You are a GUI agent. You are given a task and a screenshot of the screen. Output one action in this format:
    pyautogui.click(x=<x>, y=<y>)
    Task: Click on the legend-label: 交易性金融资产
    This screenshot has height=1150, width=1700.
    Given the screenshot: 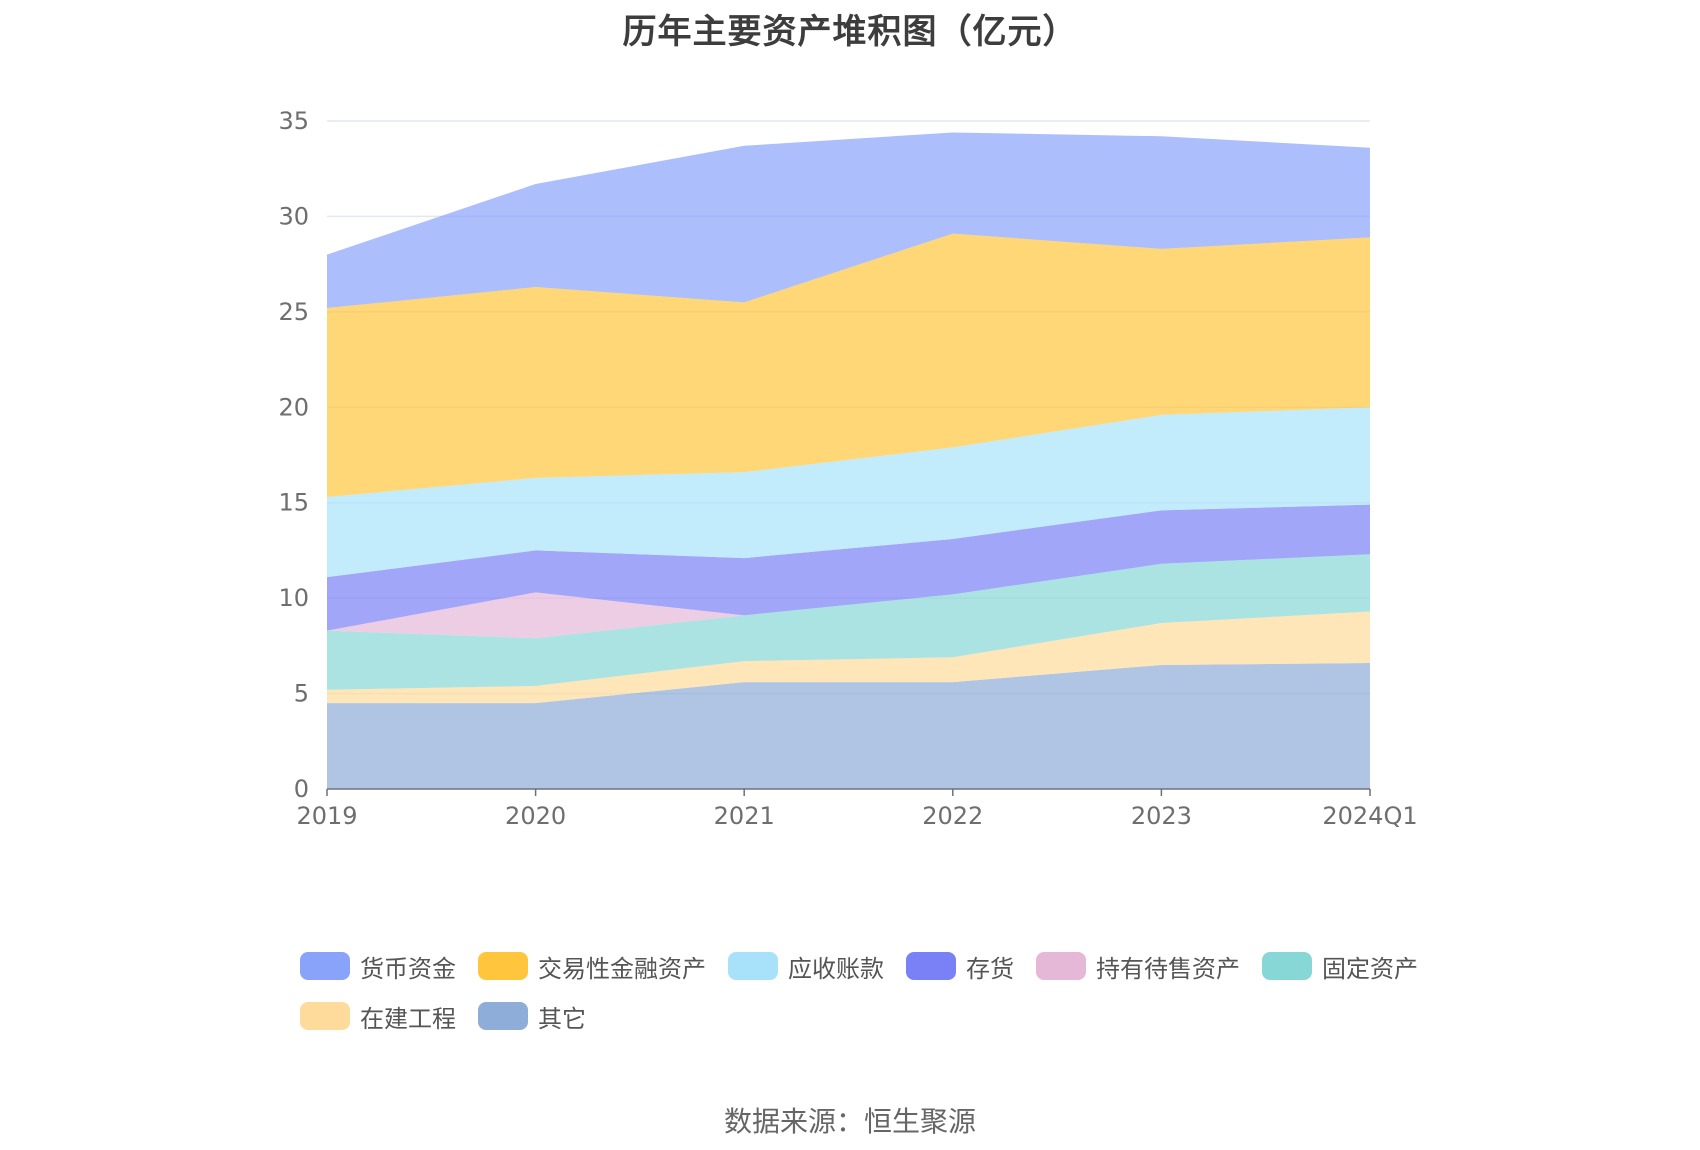 What is the action you would take?
    pyautogui.click(x=622, y=968)
    